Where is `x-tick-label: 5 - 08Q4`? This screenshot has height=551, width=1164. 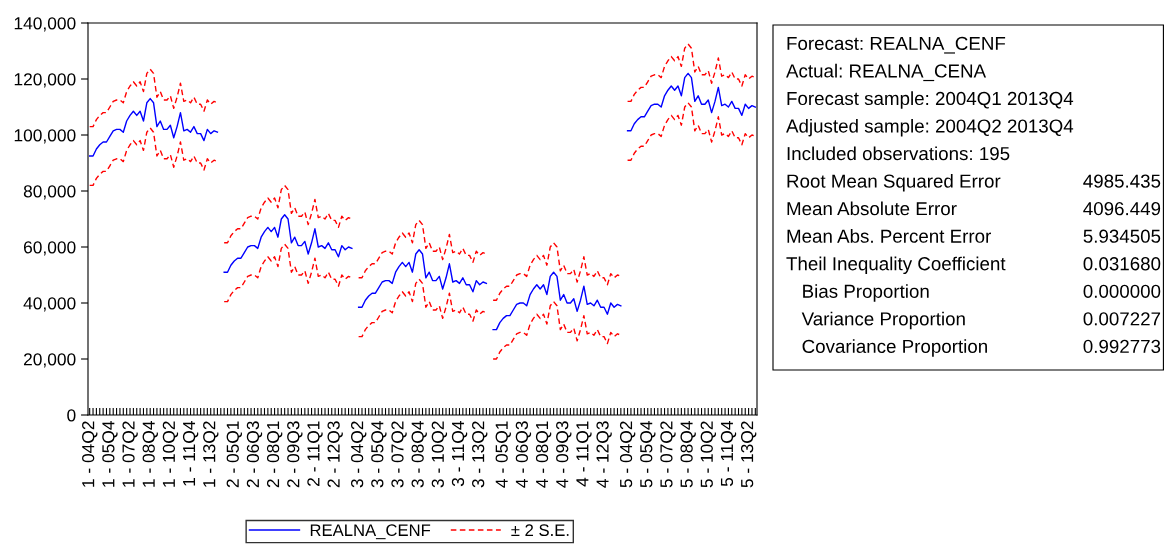 x-tick-label: 5 - 08Q4 is located at coordinates (688, 454).